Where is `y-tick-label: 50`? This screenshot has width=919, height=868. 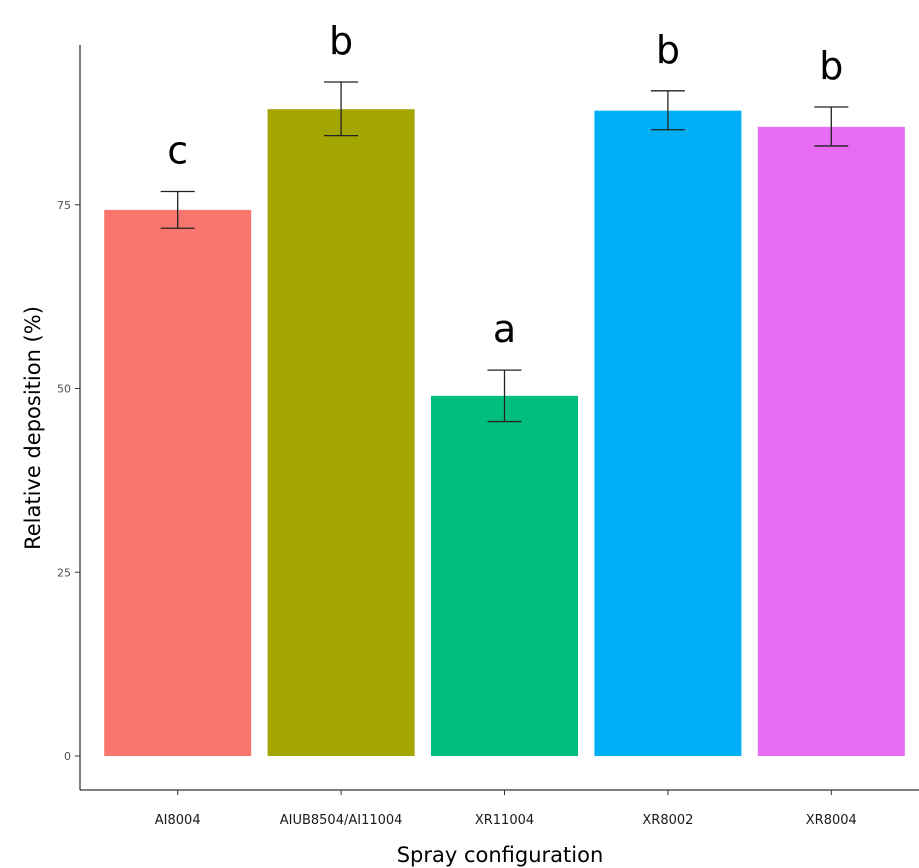 y-tick-label: 50 is located at coordinates (64, 389).